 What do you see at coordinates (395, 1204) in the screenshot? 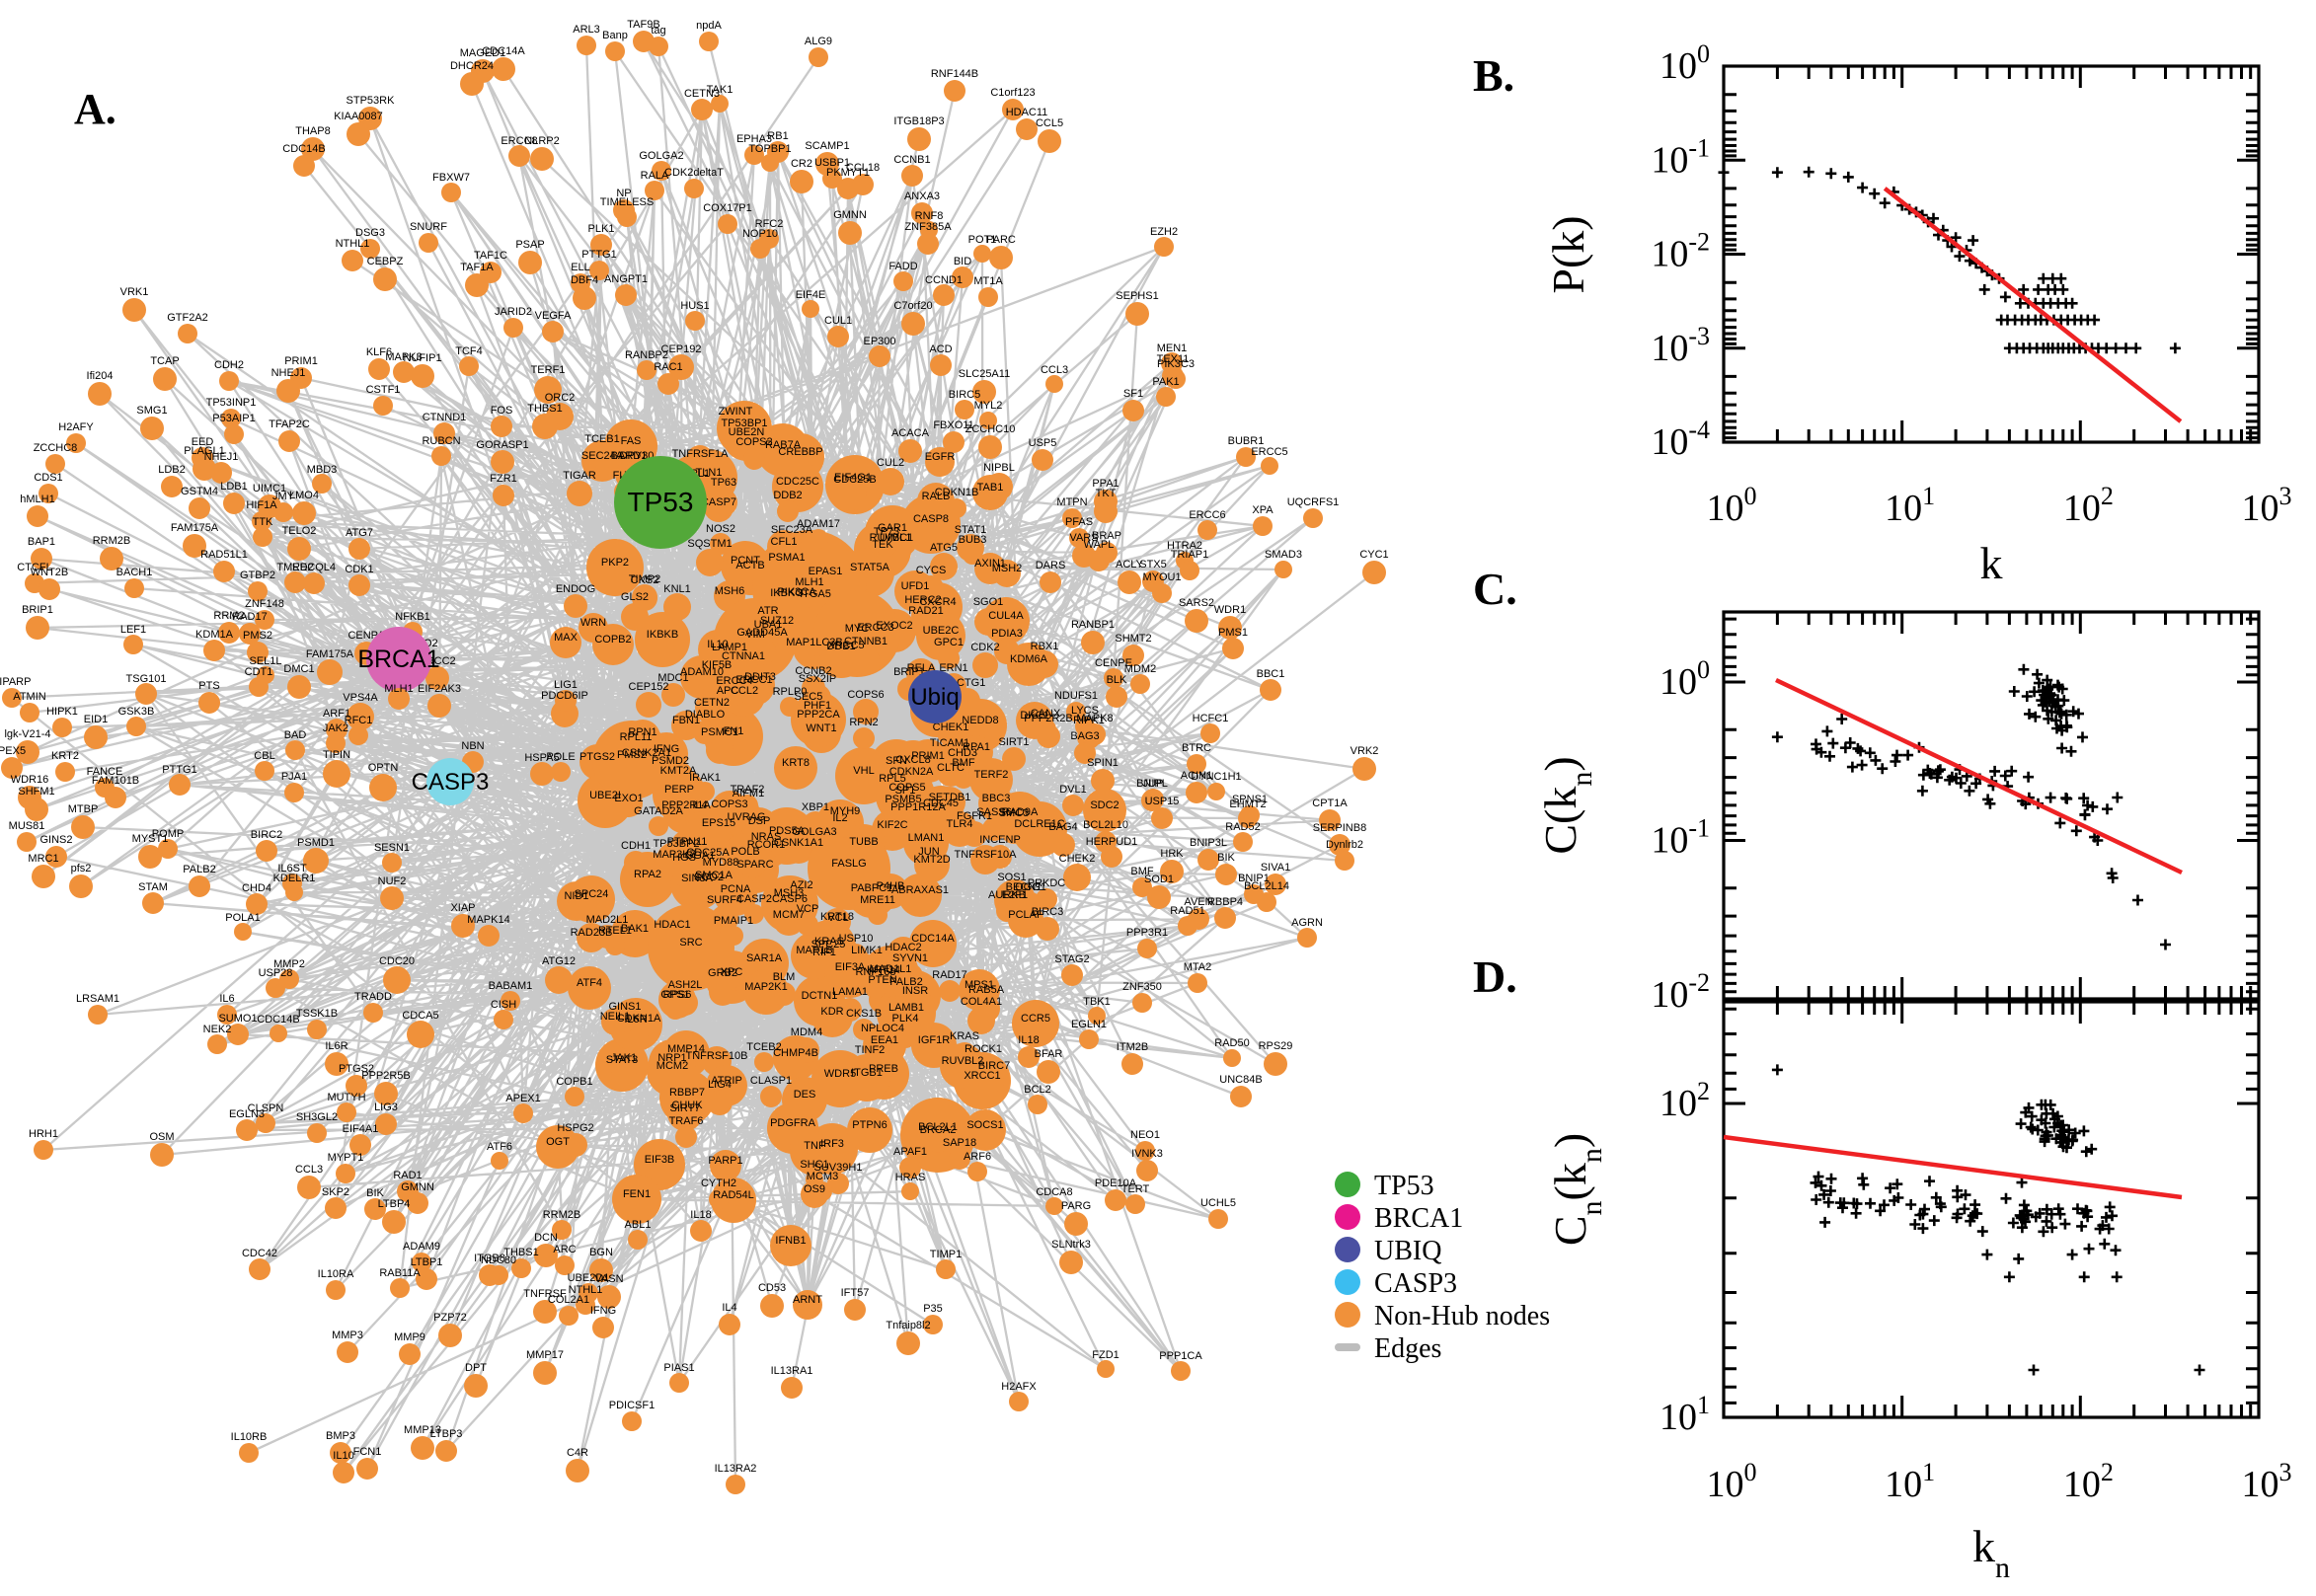
I see `svg-text: LTBP4` at bounding box center [395, 1204].